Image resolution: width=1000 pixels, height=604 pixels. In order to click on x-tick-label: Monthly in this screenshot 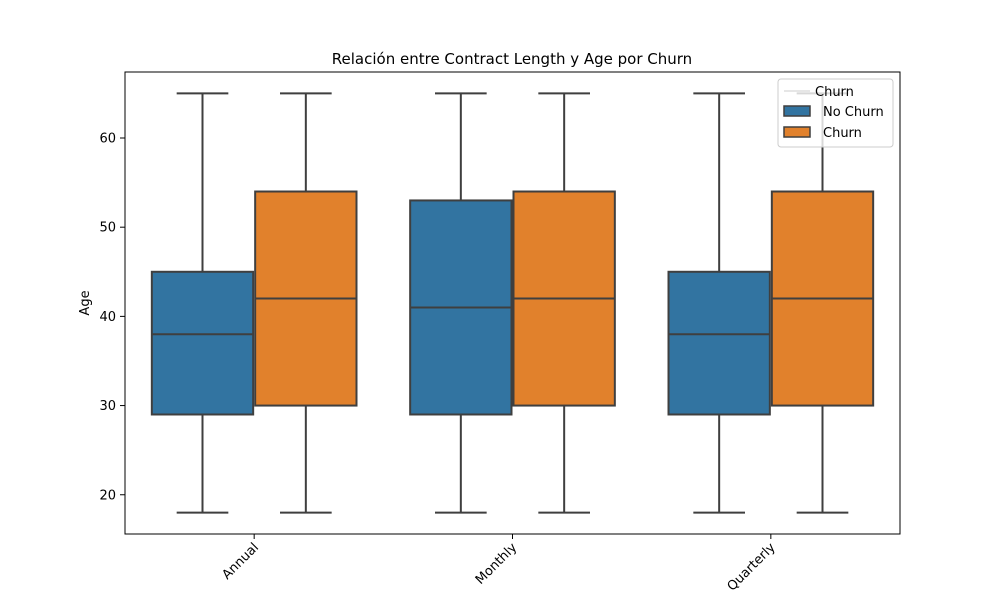, I will do `click(497, 564)`.